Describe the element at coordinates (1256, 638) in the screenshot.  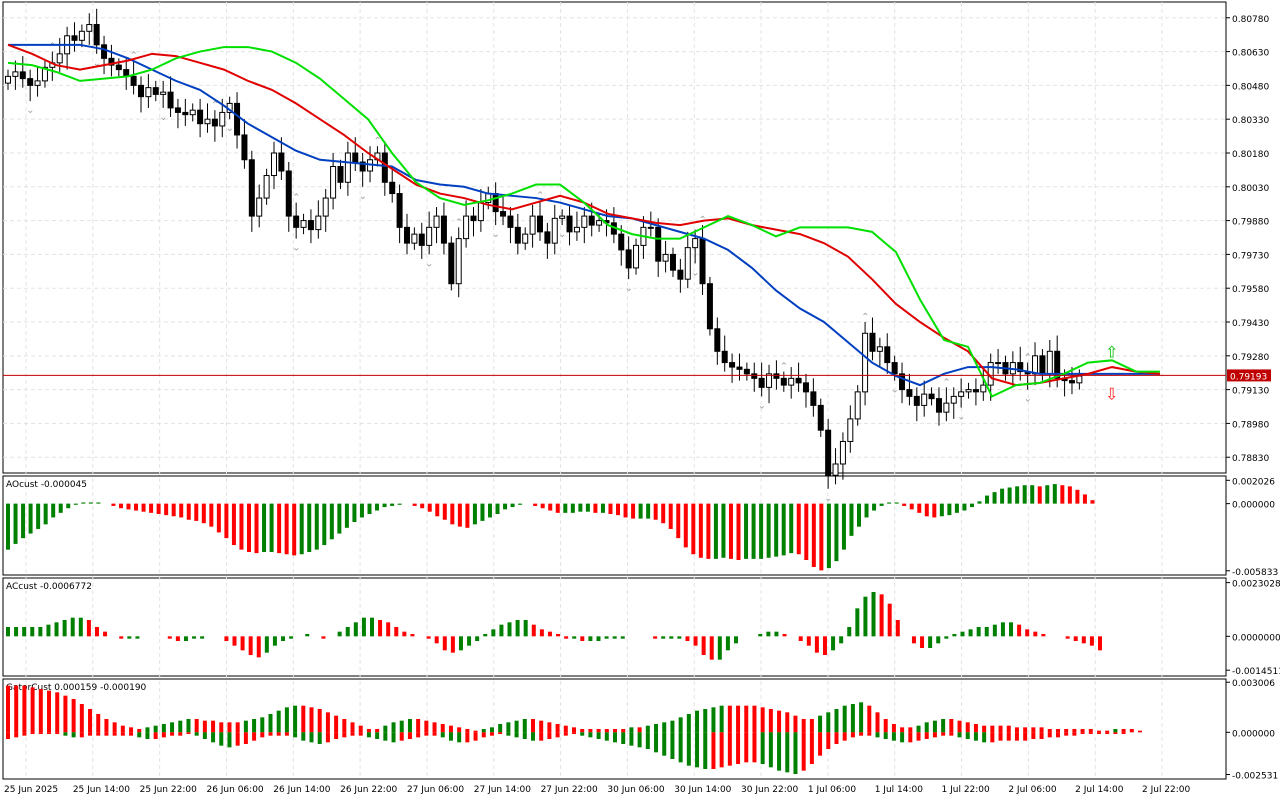
I see `y-tick-label: 0.0000000` at that location.